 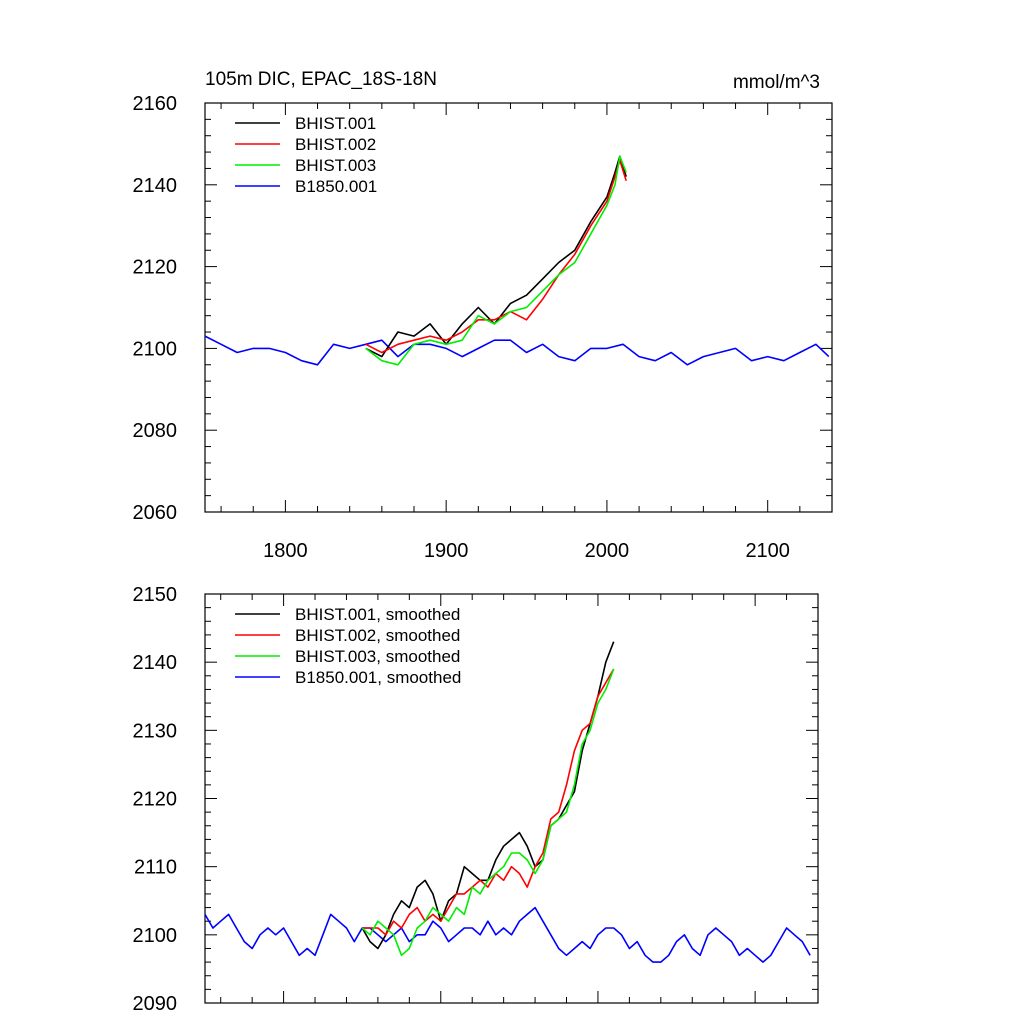 What do you see at coordinates (155, 595) in the screenshot?
I see `y-tick-label: 2150` at bounding box center [155, 595].